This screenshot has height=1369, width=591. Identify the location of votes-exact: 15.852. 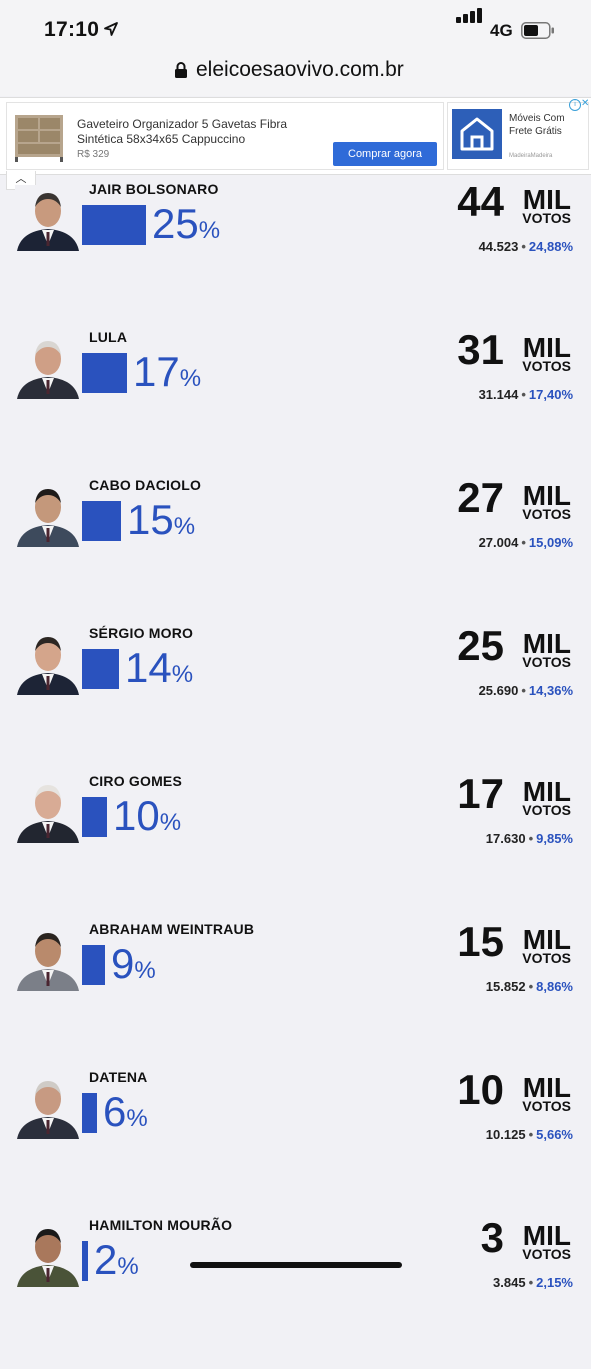
(505, 986).